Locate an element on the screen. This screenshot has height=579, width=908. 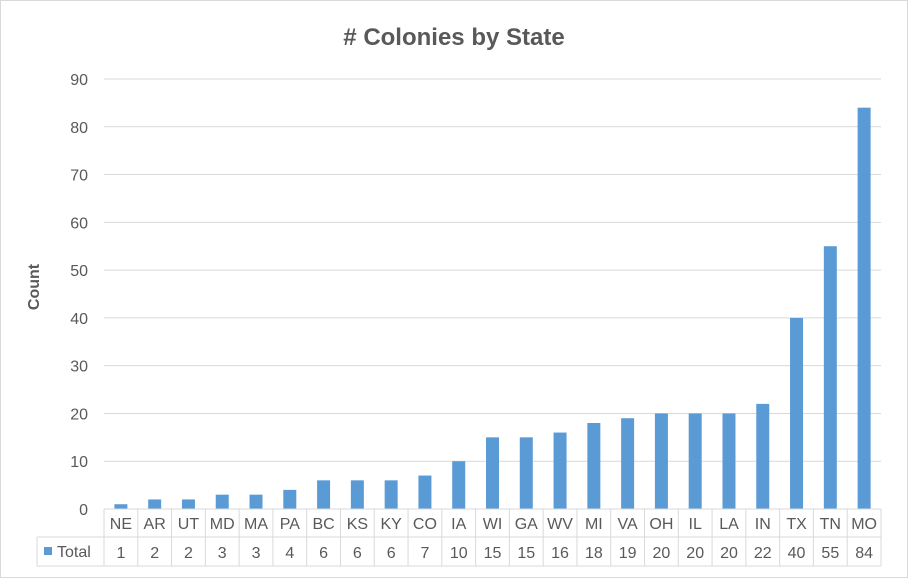
bar-ga is located at coordinates (526, 473).